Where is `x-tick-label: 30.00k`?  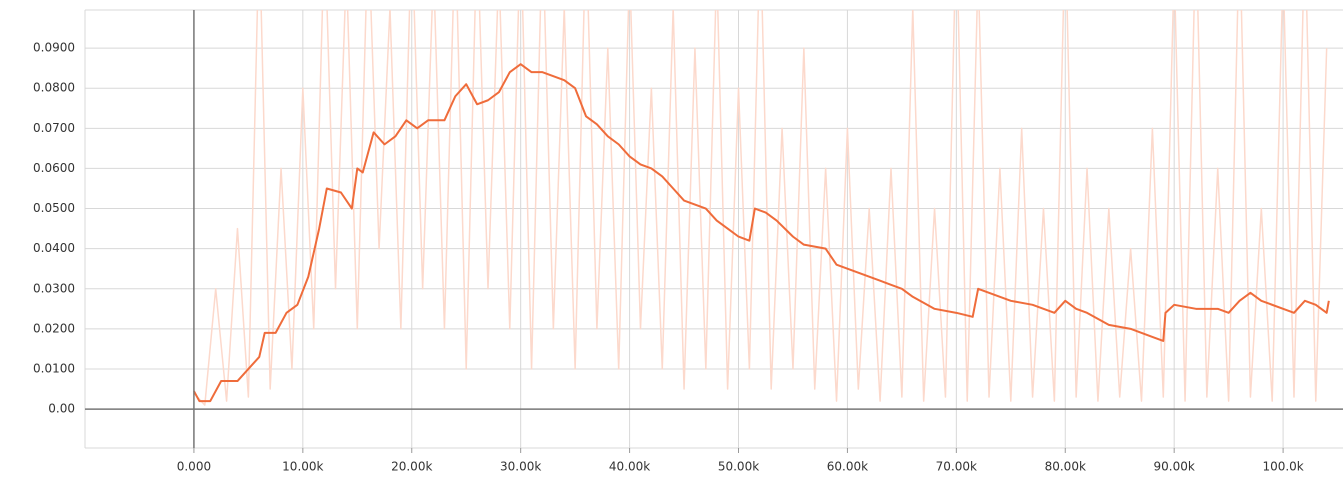
x-tick-label: 30.00k is located at coordinates (520, 467).